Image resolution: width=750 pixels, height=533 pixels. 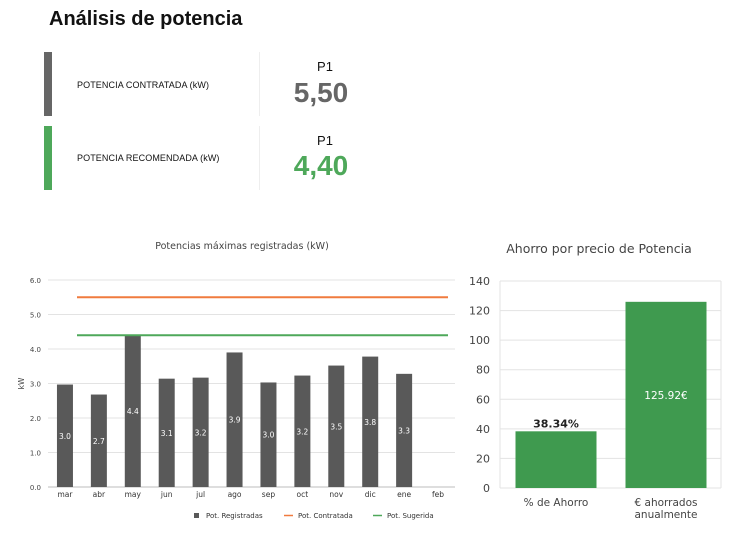 I want to click on y-tick-label: 0, so click(x=486, y=488).